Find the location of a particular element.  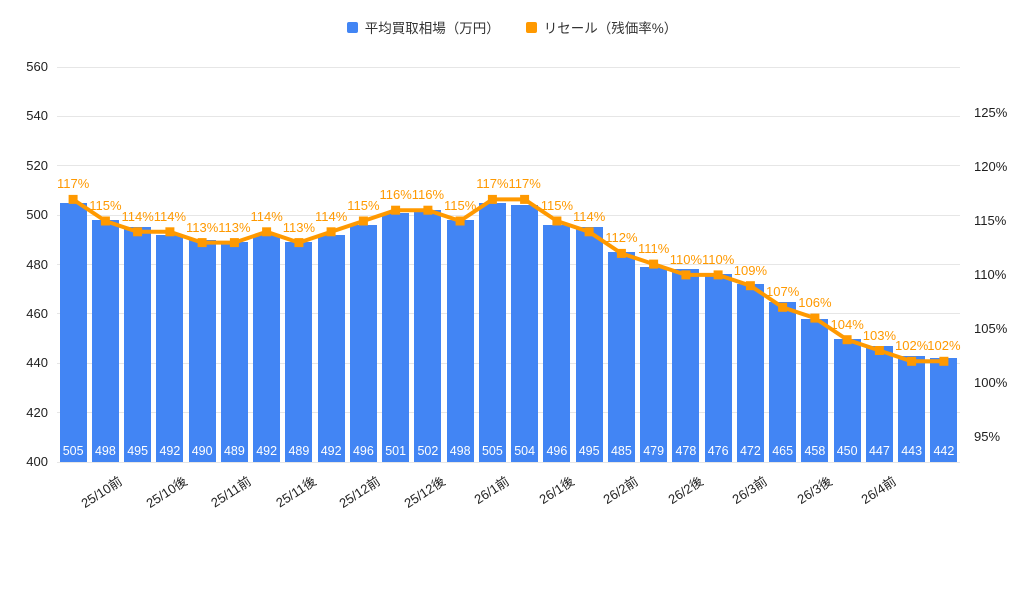

bar-value-label: 502 is located at coordinates (428, 451).